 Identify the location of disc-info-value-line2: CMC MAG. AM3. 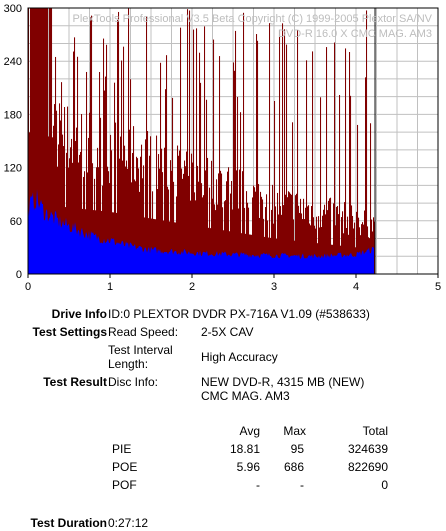
(245, 396).